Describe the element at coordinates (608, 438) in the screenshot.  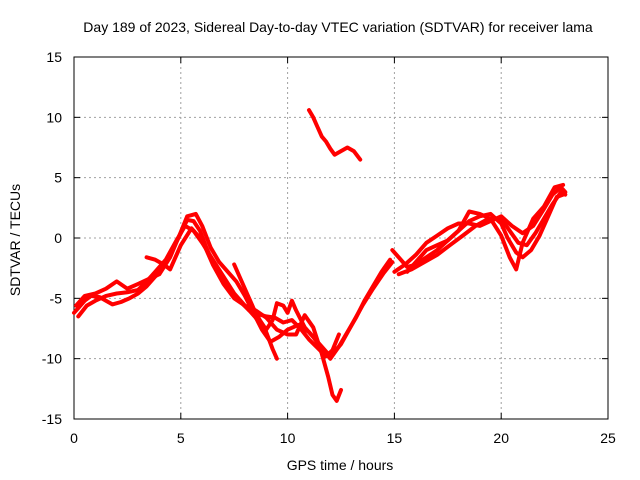
I see `x-tick-label: 25` at that location.